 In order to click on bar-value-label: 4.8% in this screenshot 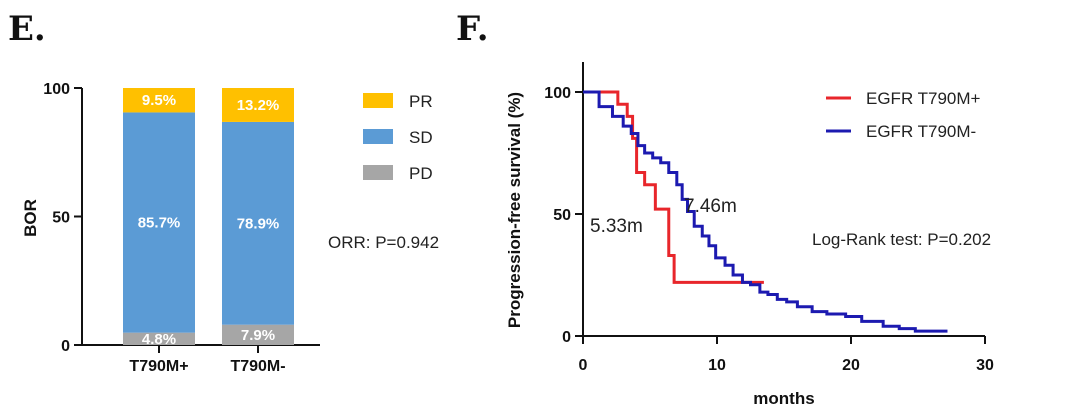, I will do `click(159, 339)`.